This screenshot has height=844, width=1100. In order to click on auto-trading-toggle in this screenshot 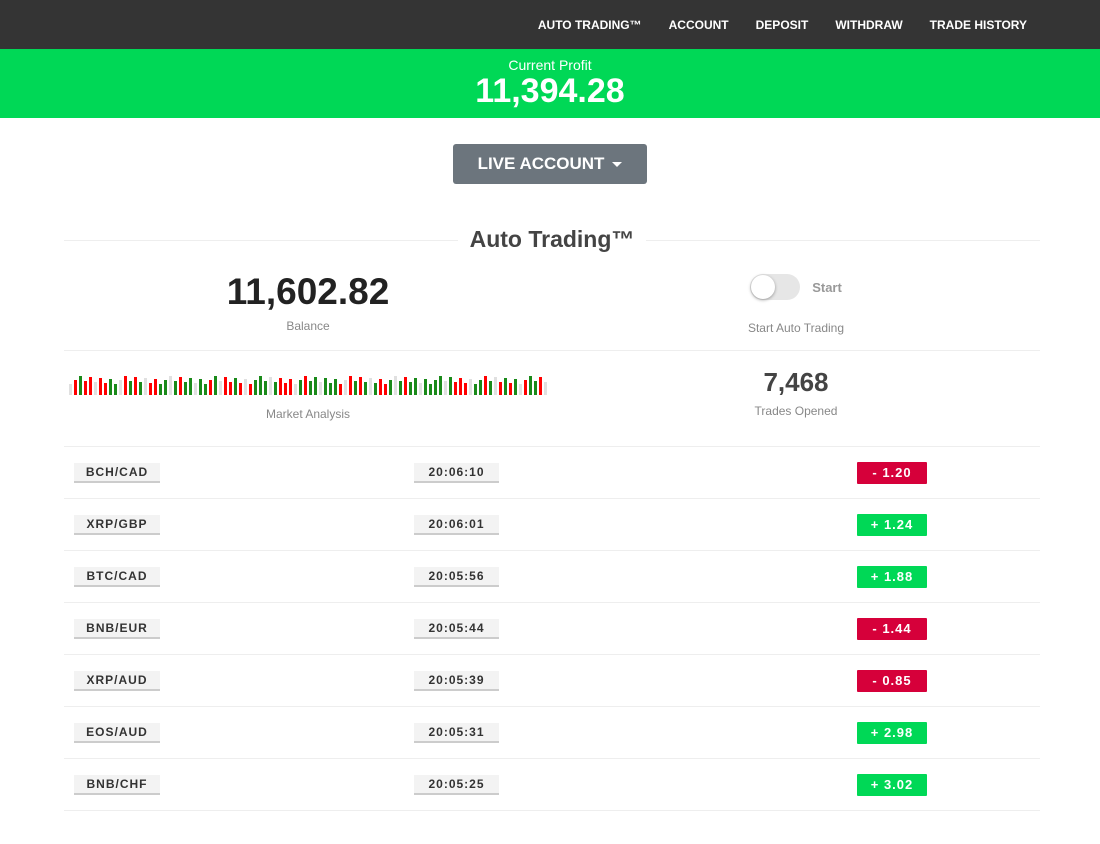, I will do `click(775, 287)`.